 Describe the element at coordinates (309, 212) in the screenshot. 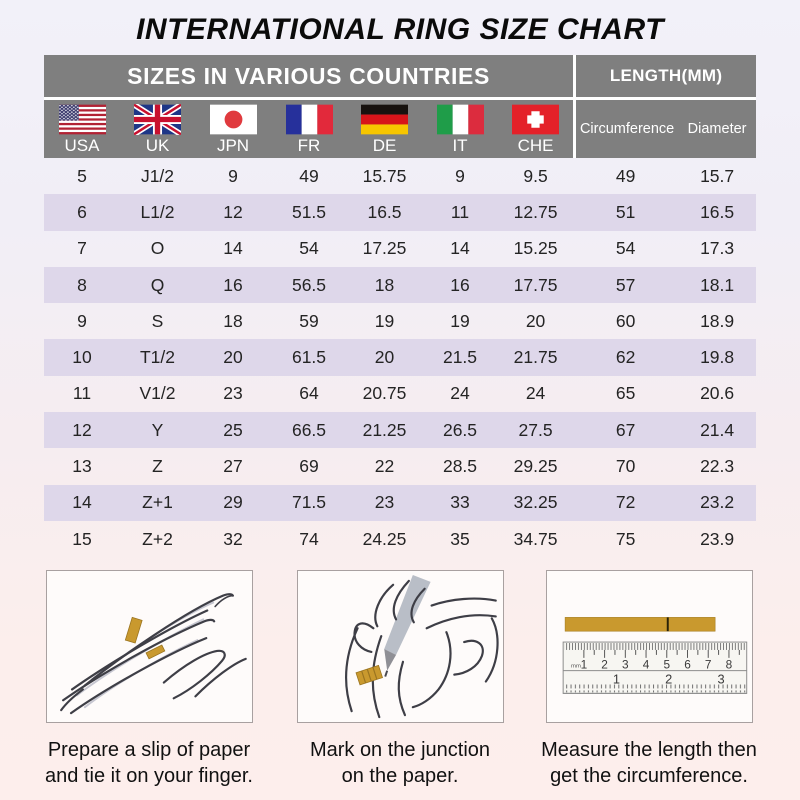

I see `size-value-cell: 51.5` at that location.